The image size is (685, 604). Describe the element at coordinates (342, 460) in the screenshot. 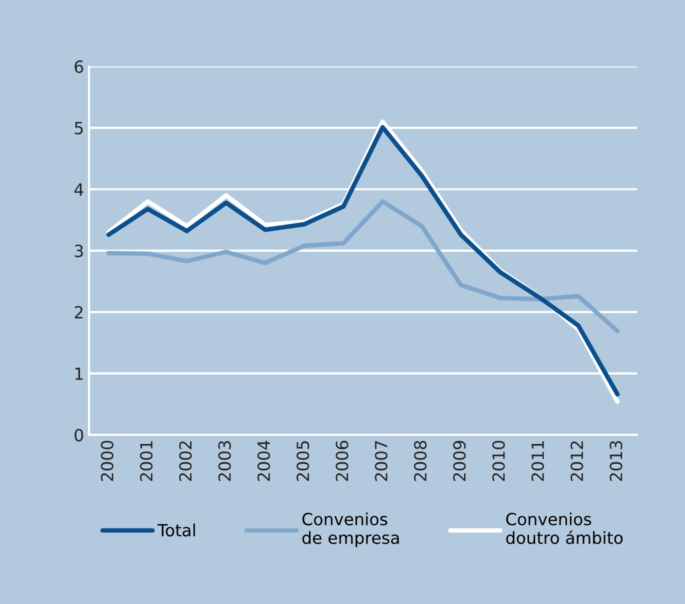

I see `x-tick-label: 2006` at that location.